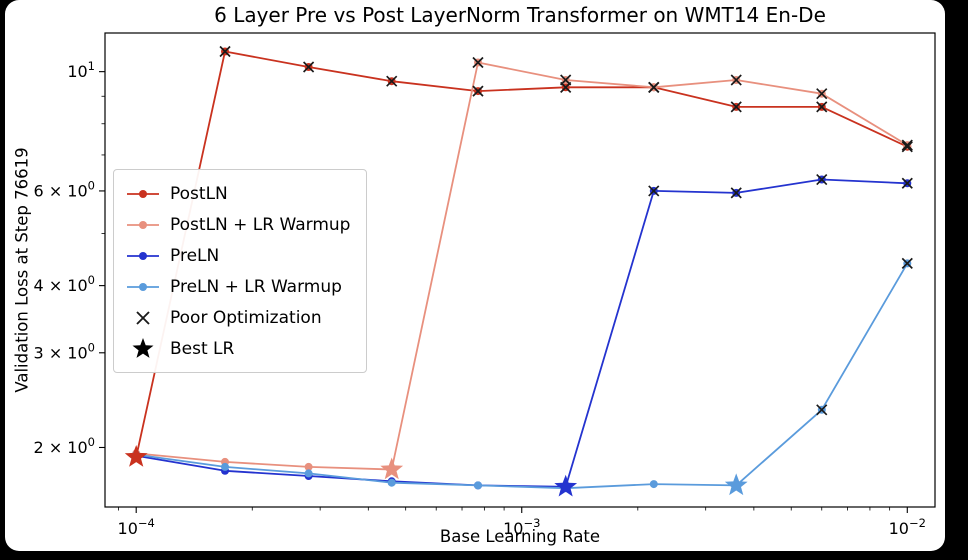 The width and height of the screenshot is (968, 560). What do you see at coordinates (736, 484) in the screenshot?
I see `best-lr-star-preln-lr-warmup` at bounding box center [736, 484].